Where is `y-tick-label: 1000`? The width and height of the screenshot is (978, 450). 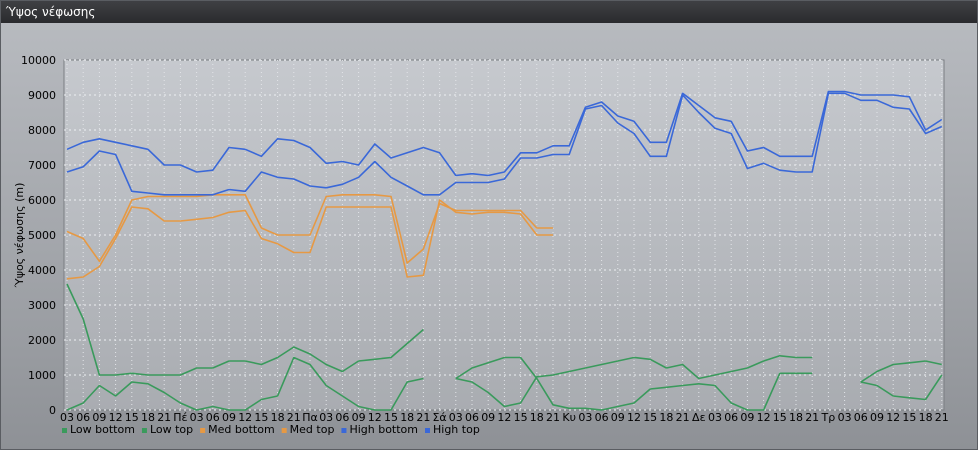 y-tick-label: 1000 is located at coordinates (42, 375).